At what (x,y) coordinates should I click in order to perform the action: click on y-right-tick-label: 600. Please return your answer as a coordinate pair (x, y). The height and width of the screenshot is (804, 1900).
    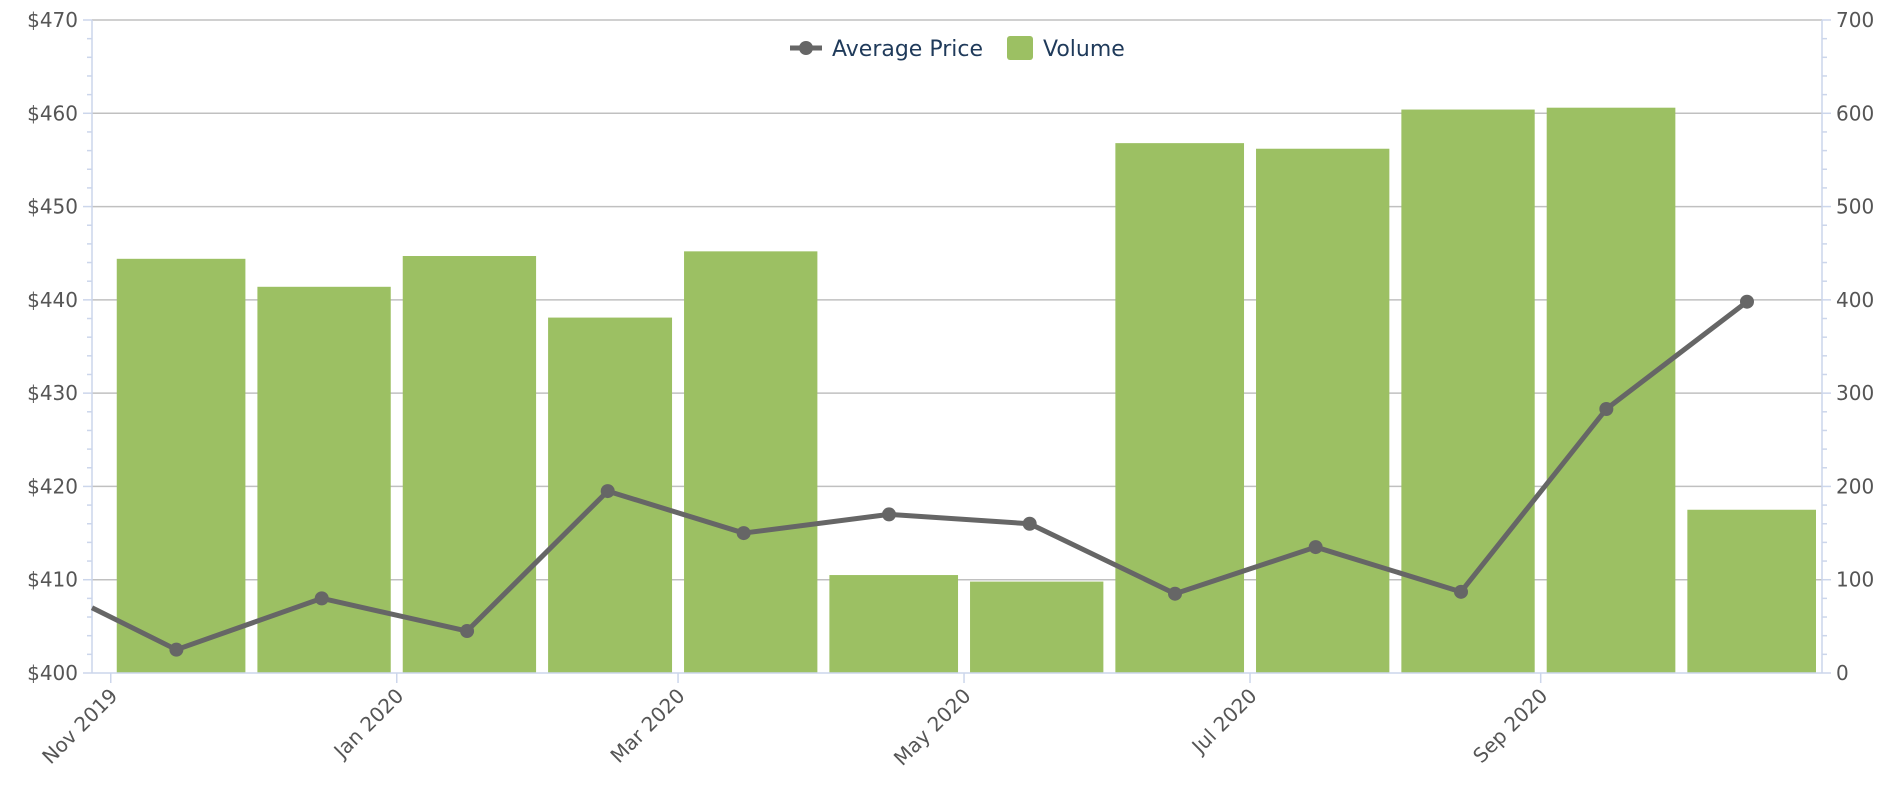
    Looking at the image, I should click on (1855, 113).